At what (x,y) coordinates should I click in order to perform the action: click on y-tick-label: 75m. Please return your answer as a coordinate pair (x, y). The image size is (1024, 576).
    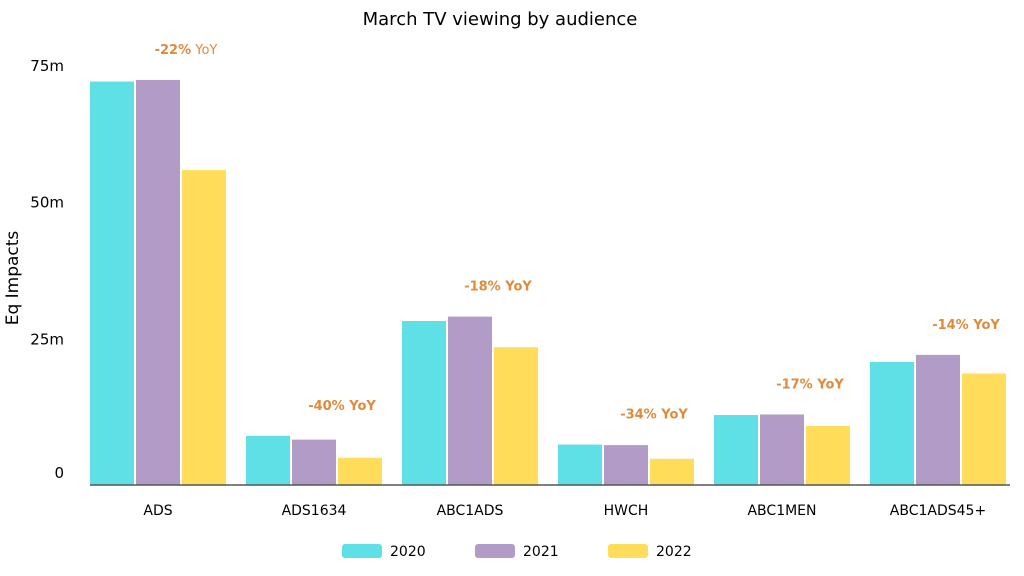
    Looking at the image, I should click on (47, 66).